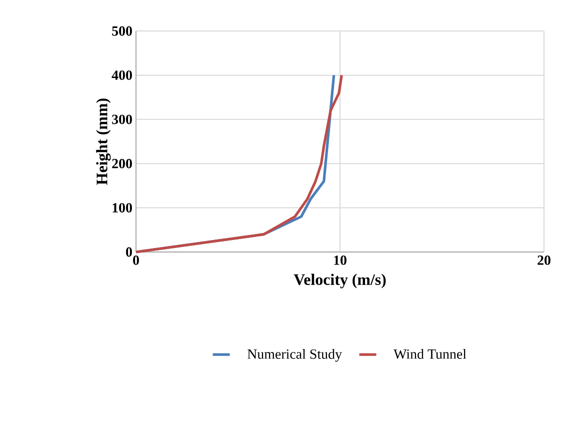  Describe the element at coordinates (122, 75) in the screenshot. I see `y-tick-label: 400` at that location.